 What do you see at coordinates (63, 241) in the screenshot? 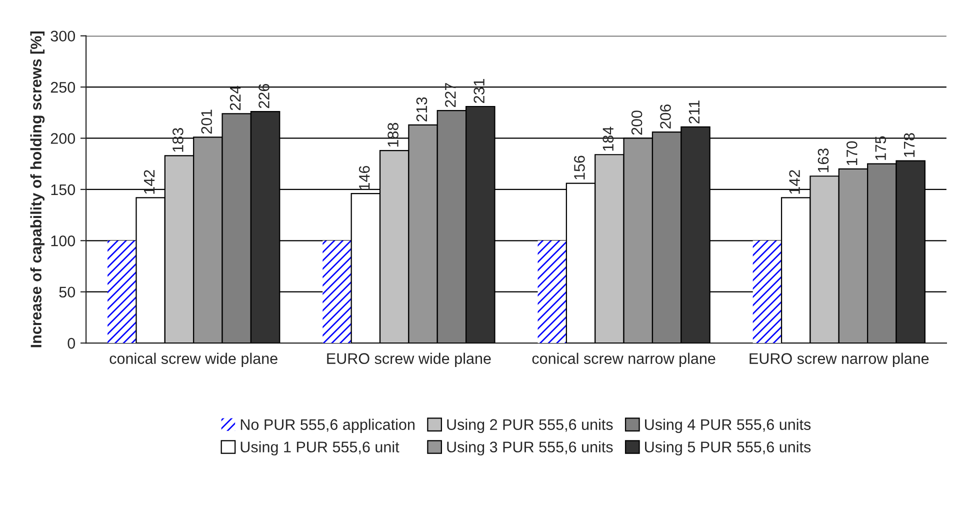
I see `y-tick-label: 100` at bounding box center [63, 241].